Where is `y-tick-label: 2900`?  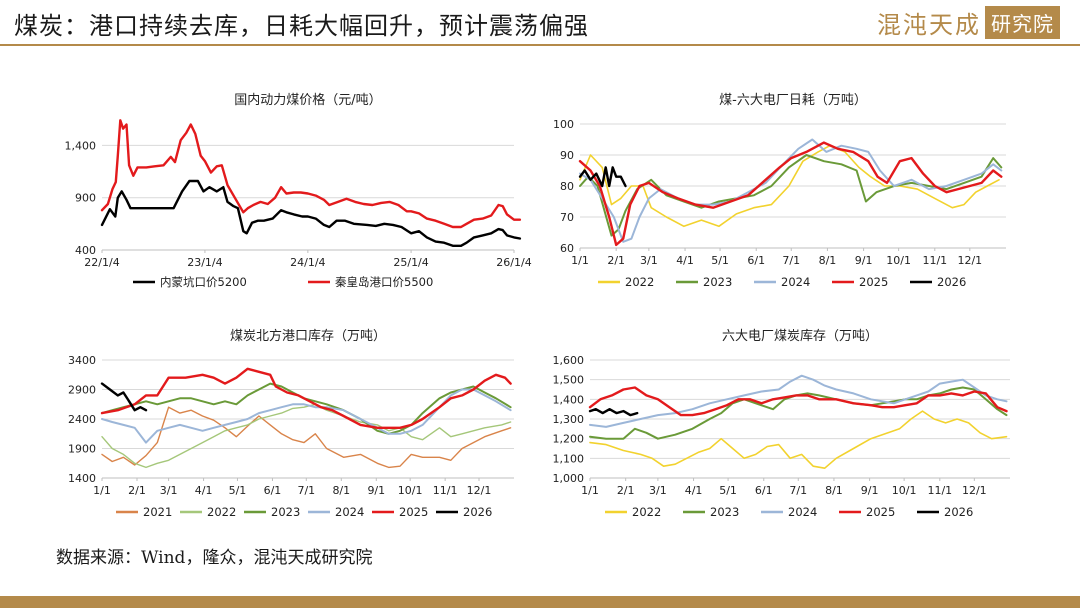
y-tick-label: 2900 is located at coordinates (82, 390).